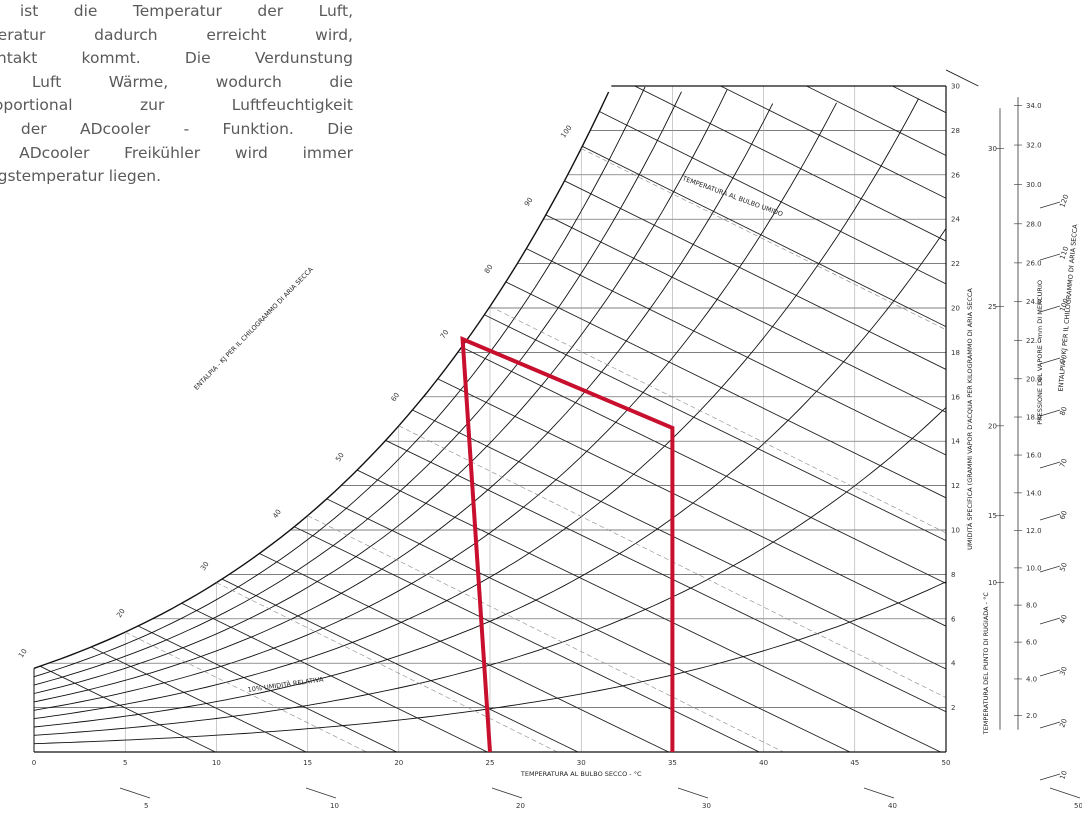  Describe the element at coordinates (955, 131) in the screenshot. I see `y-tick-label: 28` at that location.